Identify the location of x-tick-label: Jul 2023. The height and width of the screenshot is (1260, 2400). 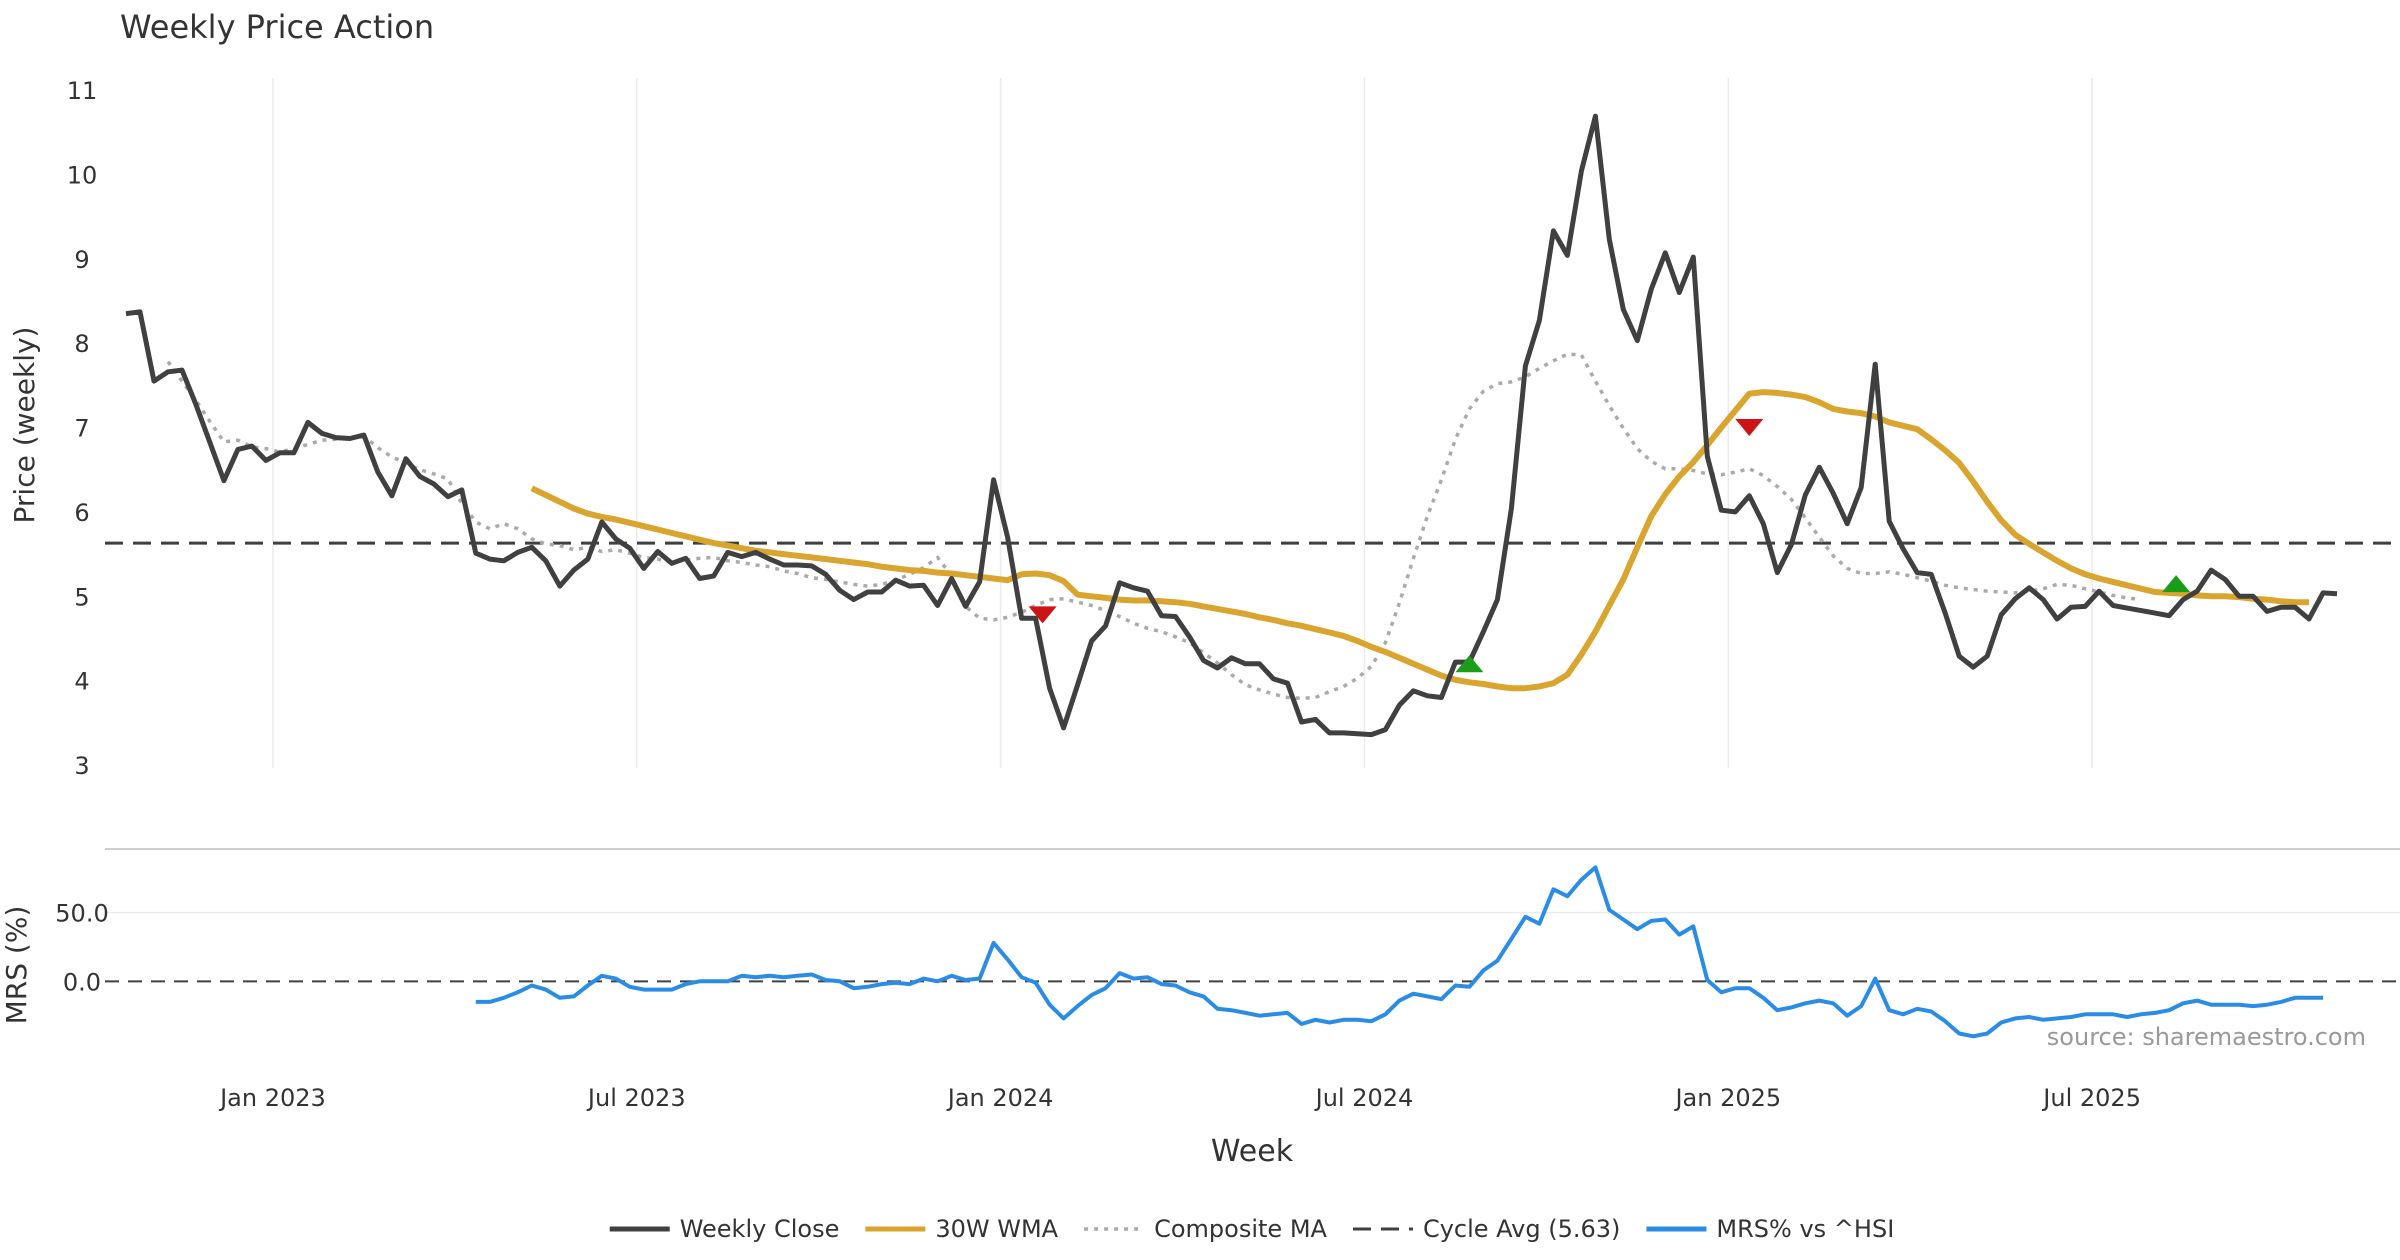
(636, 1098).